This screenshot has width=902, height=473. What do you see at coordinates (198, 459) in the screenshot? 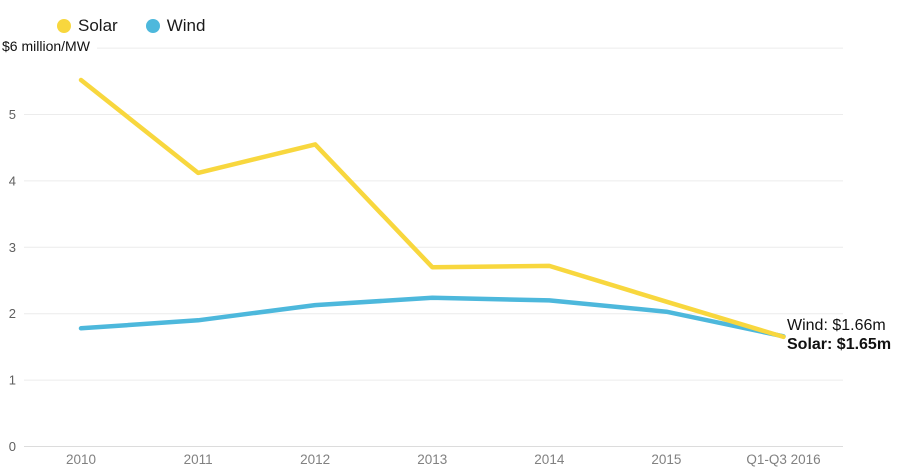
I see `x-axis-tick-1: 2011` at bounding box center [198, 459].